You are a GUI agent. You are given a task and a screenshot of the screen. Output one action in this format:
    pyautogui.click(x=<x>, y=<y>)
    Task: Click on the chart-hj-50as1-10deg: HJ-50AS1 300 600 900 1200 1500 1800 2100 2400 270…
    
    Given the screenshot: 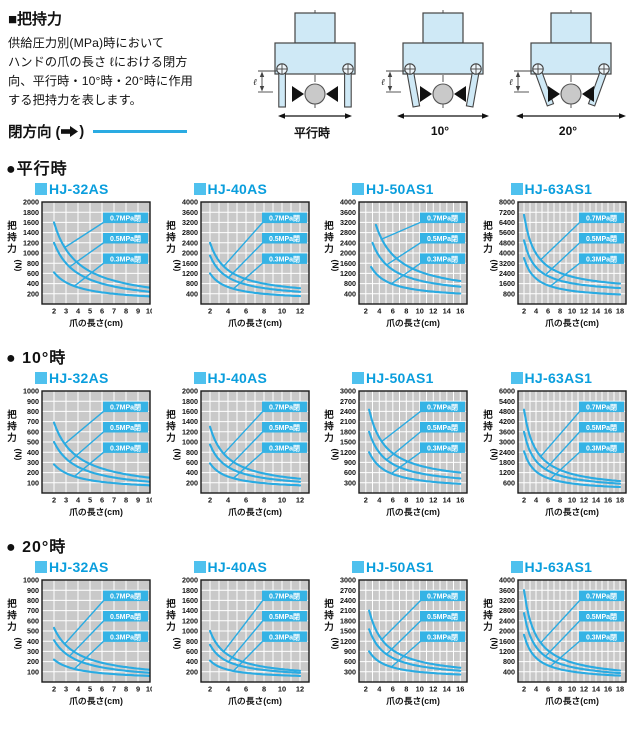 What is the action you would take?
    pyautogui.click(x=397, y=446)
    